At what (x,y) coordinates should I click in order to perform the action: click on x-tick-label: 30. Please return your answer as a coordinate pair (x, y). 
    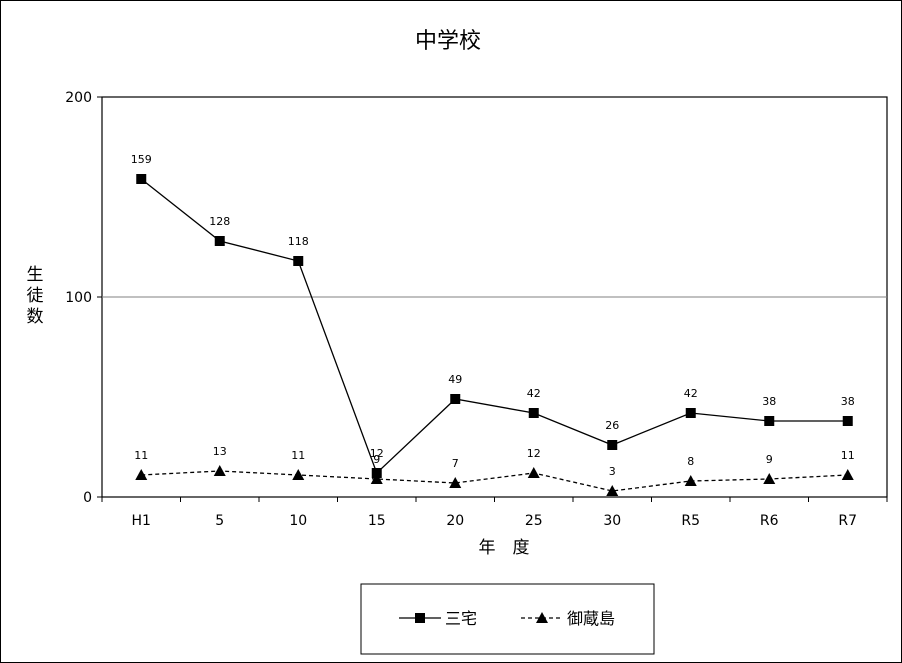
    Looking at the image, I should click on (612, 521).